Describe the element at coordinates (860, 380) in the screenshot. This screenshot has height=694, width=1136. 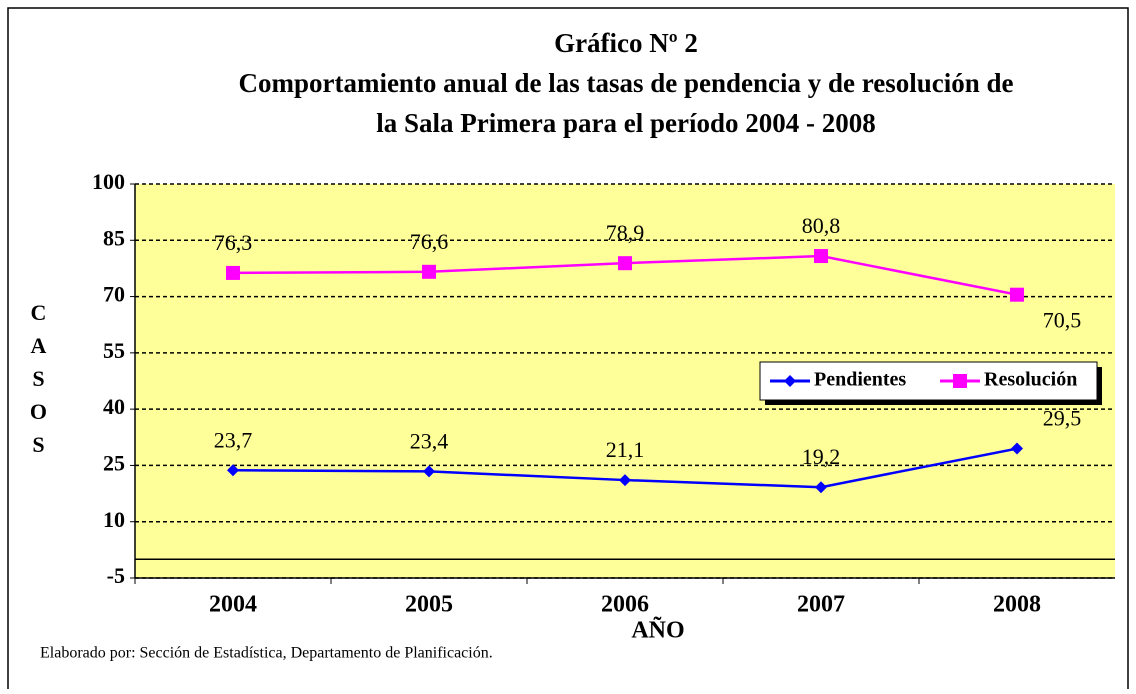
I see `legend-label: Pendientes` at that location.